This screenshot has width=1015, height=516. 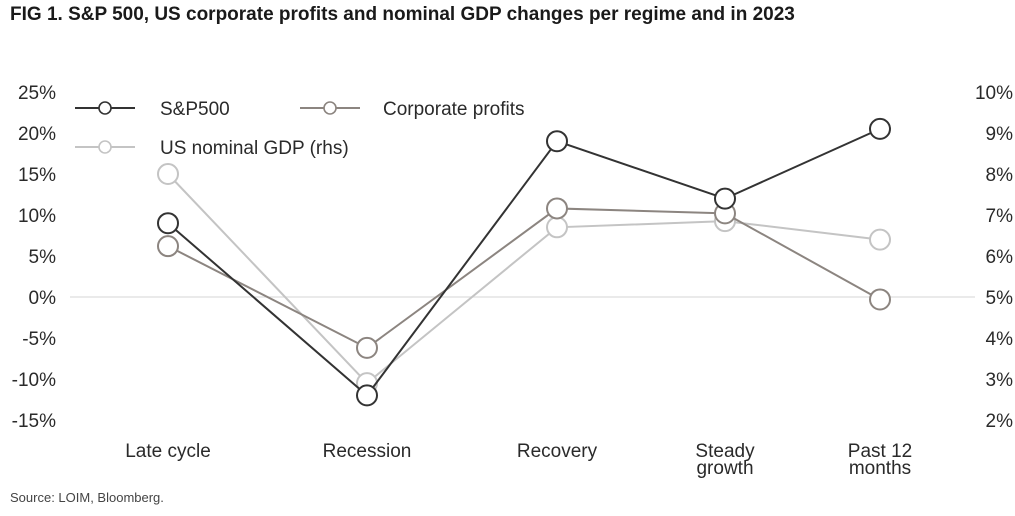 What do you see at coordinates (1000, 134) in the screenshot?
I see `right-tick-label: 9%` at bounding box center [1000, 134].